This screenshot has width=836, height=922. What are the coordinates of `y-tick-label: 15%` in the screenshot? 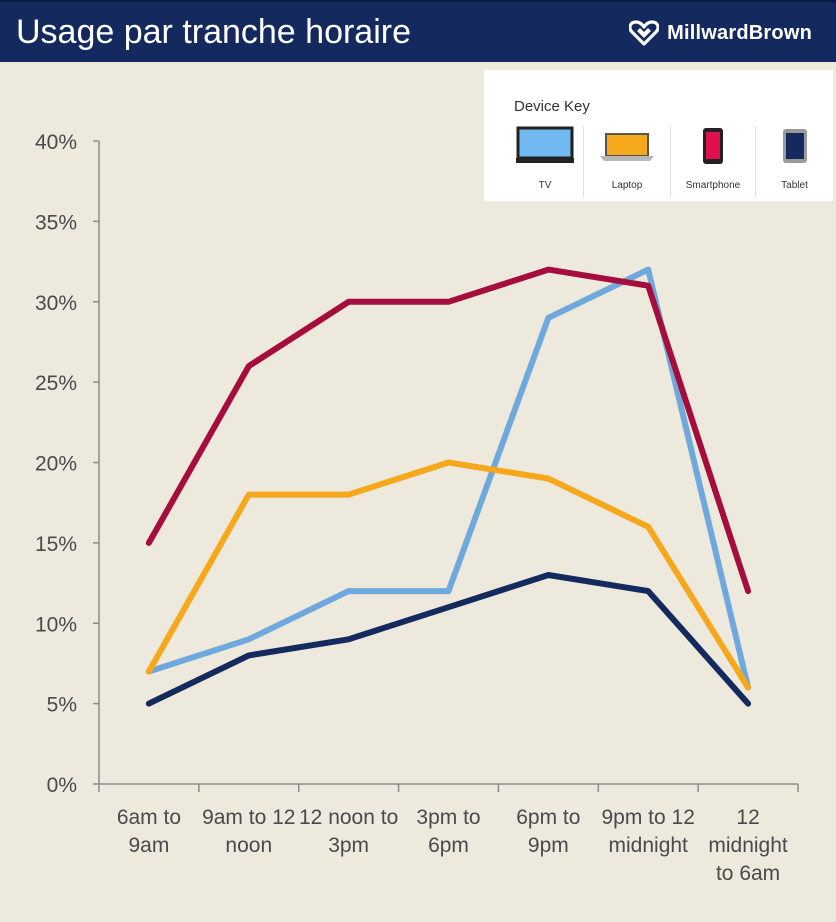 It's located at (56, 544).